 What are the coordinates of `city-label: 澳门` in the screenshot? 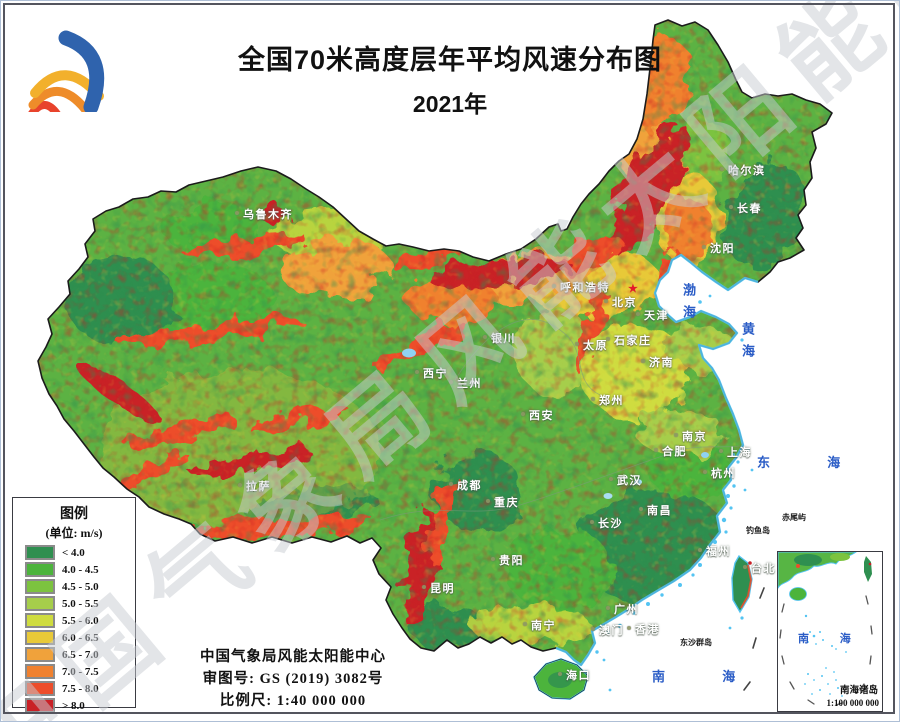 It's located at (607, 630).